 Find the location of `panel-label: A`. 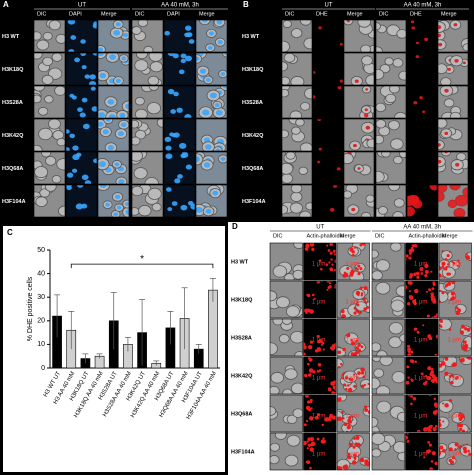

panel-label: A is located at coordinates (6, 4).